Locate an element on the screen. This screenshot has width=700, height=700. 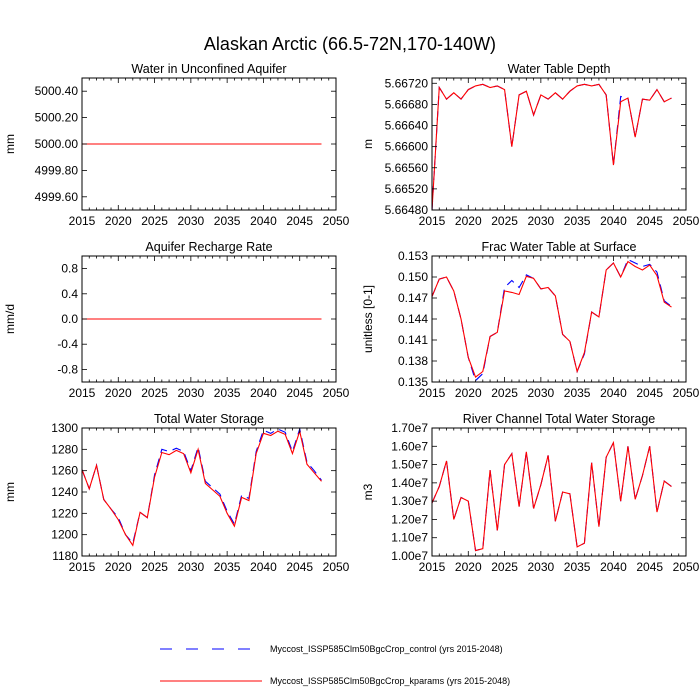
panel-title: Water in Unconfined Aquifer is located at coordinates (208, 69).